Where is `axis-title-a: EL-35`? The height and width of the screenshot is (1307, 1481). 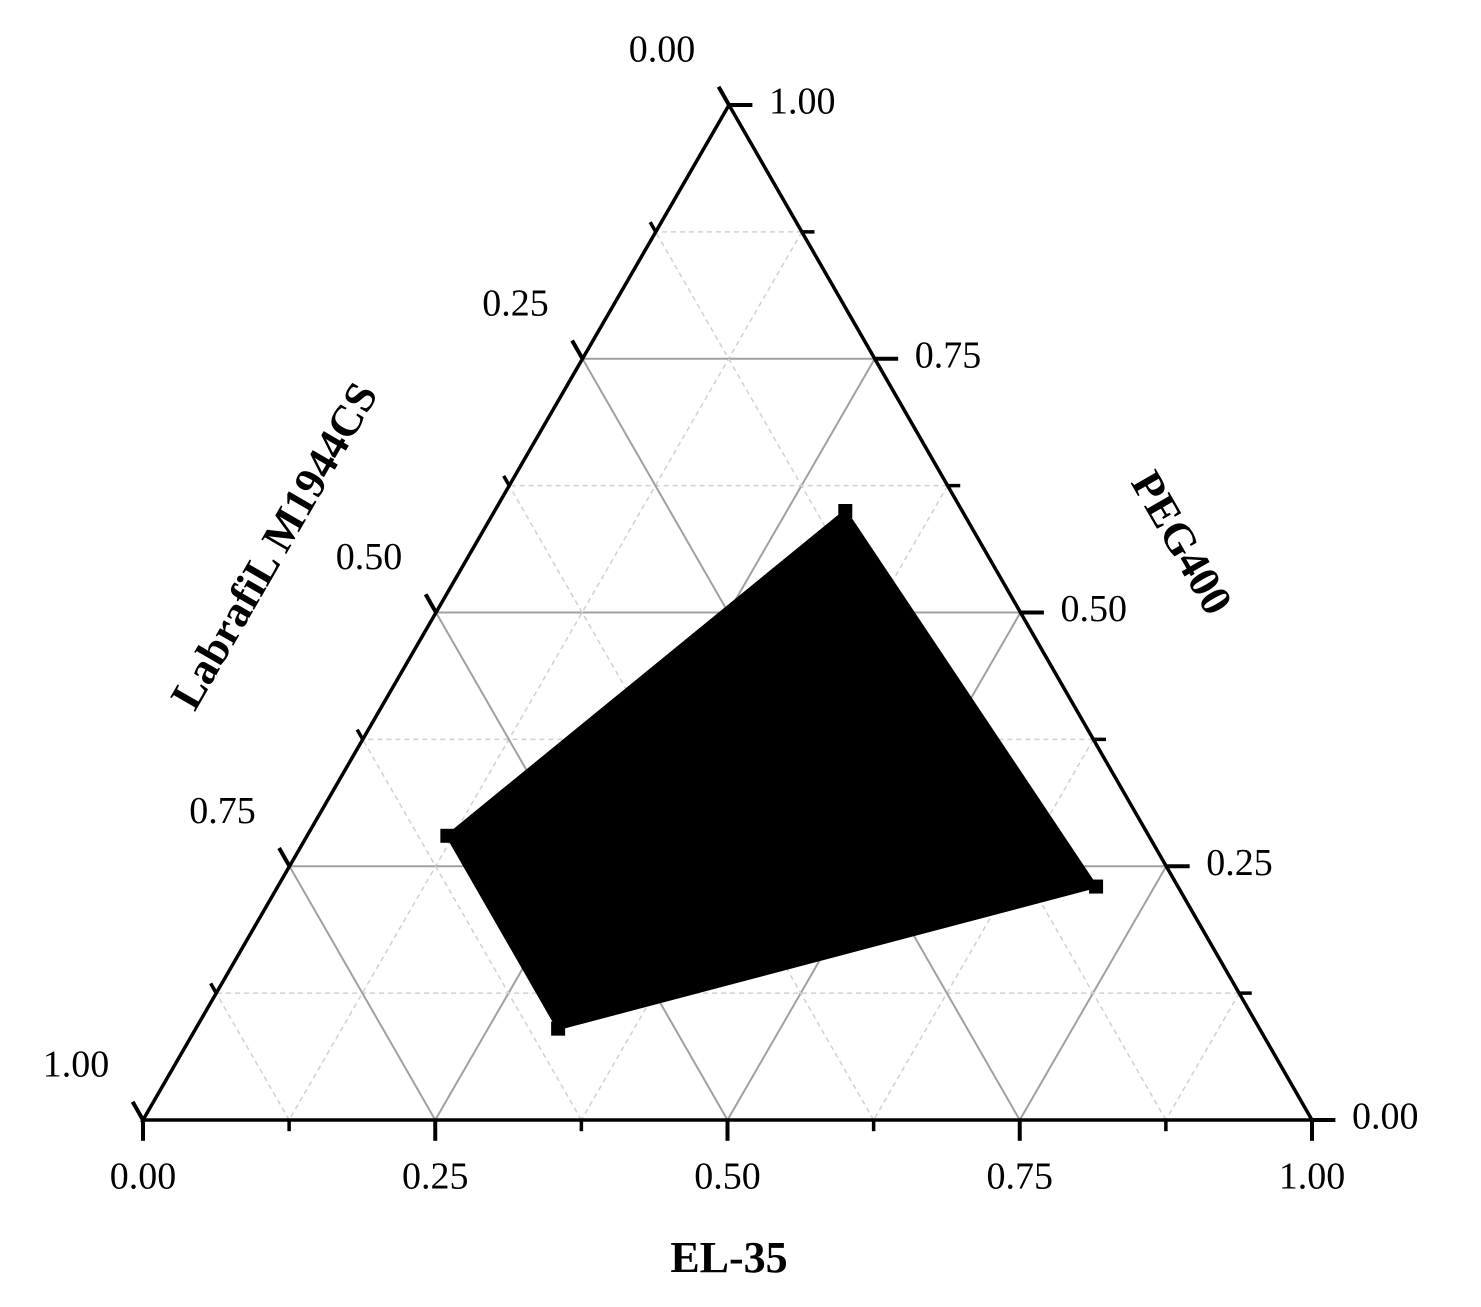
axis-title-a: EL-35 is located at coordinates (728, 1257).